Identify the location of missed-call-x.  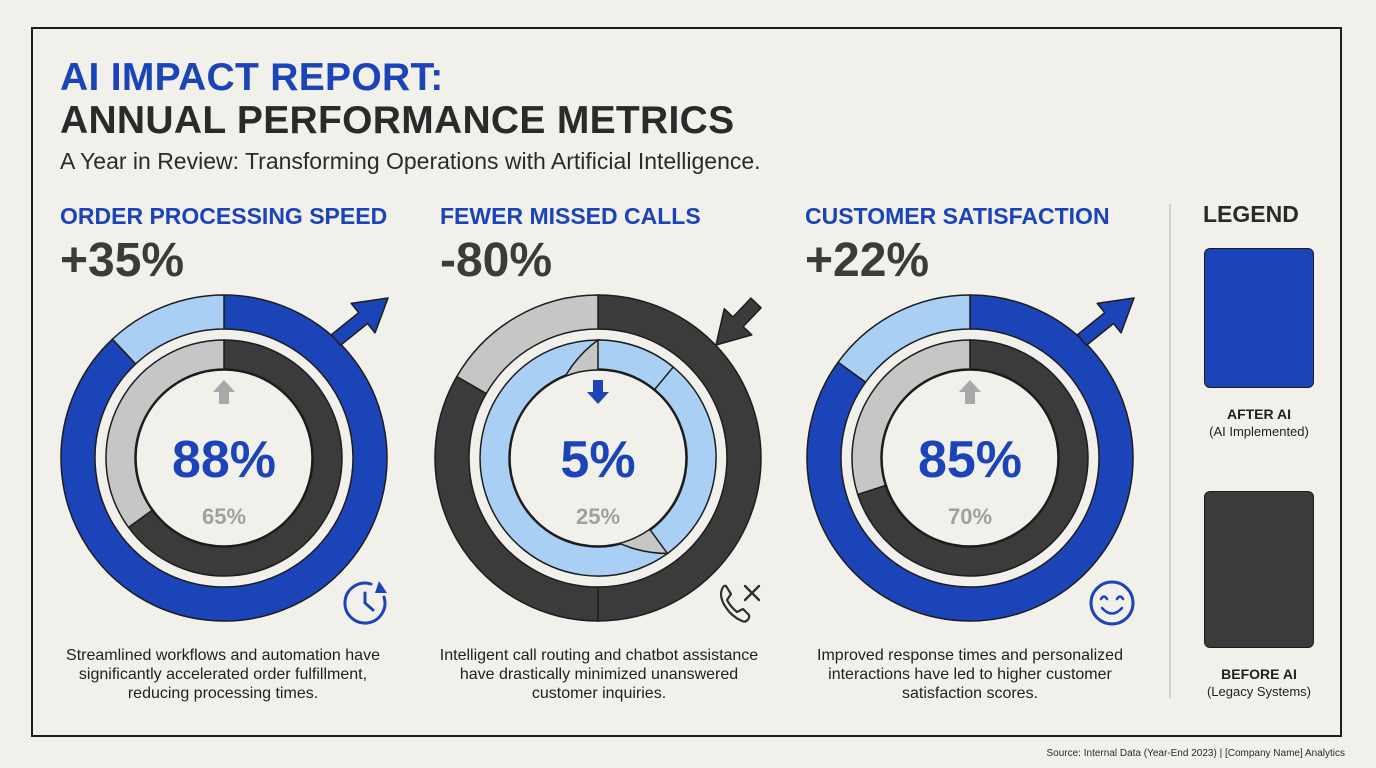
(752, 593).